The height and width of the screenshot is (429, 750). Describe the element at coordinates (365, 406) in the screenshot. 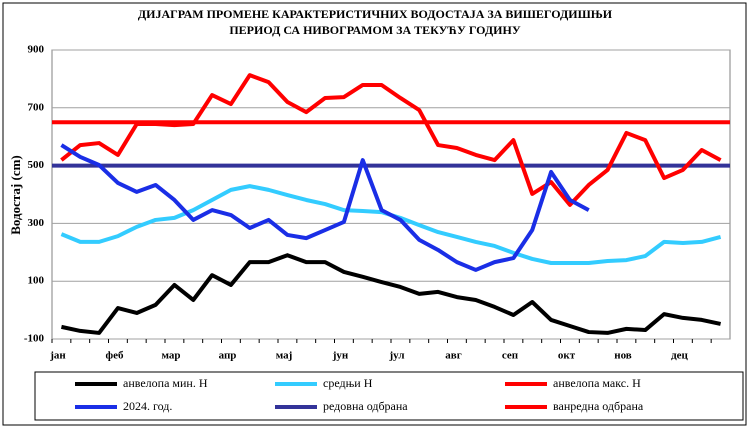

I see `legend-label: редовна одбрана` at that location.